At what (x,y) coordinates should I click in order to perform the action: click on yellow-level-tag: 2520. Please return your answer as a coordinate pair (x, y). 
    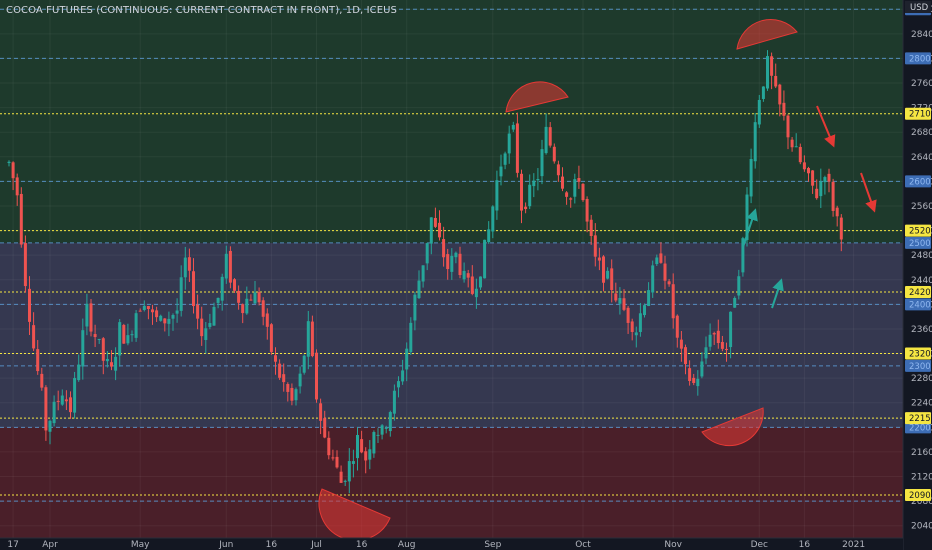
    Looking at the image, I should click on (920, 232).